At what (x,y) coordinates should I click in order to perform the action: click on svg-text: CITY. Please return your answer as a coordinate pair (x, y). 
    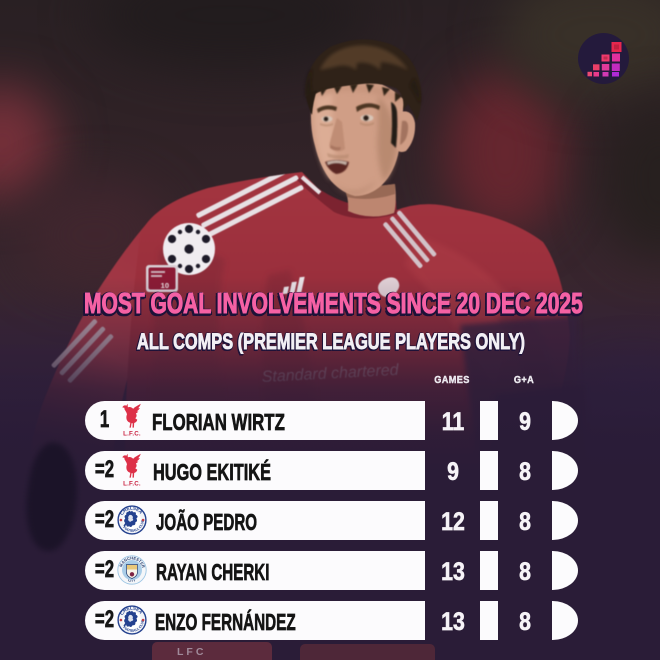
    Looking at the image, I should click on (131, 581).